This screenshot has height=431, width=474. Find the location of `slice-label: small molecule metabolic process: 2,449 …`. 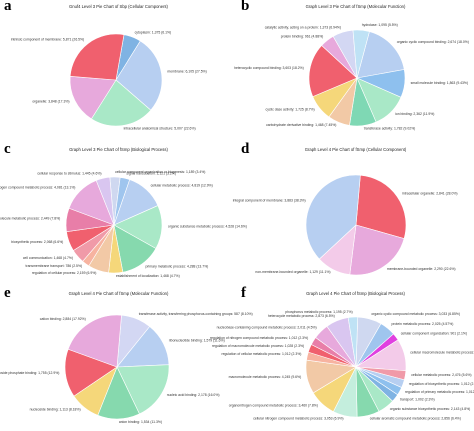

slice-label: small molecule metabolic process: 2,449 … is located at coordinates (30, 218).